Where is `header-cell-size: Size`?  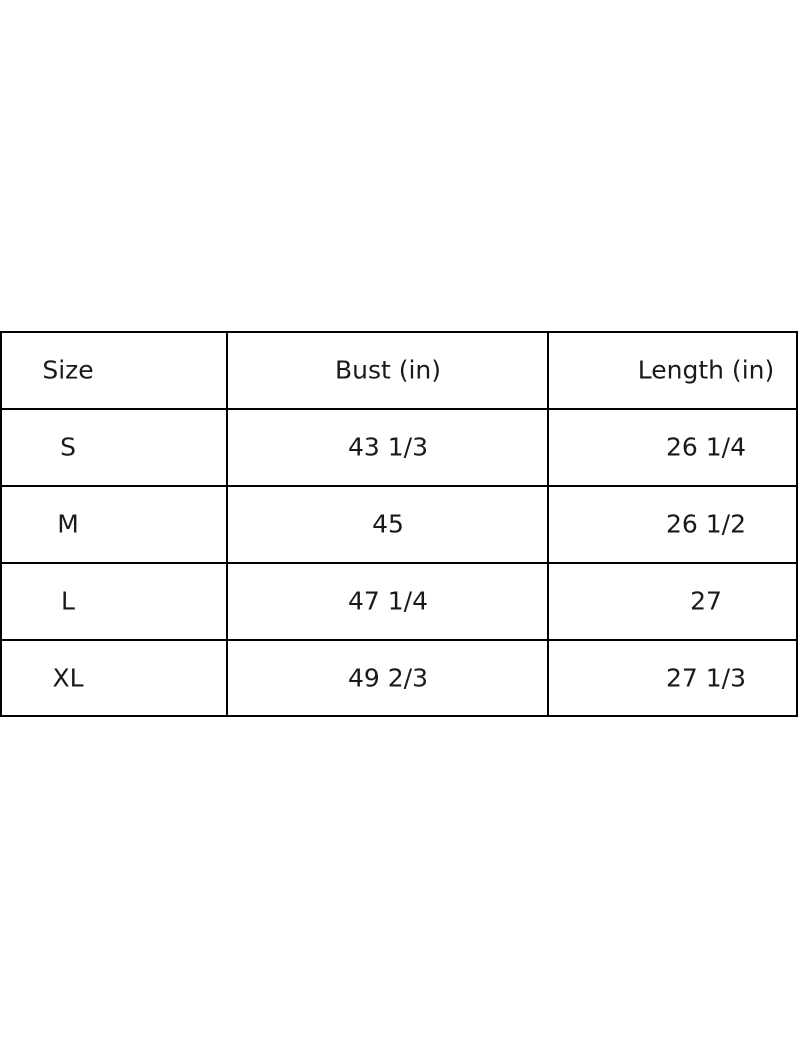
header-cell-size: Size is located at coordinates (68, 369).